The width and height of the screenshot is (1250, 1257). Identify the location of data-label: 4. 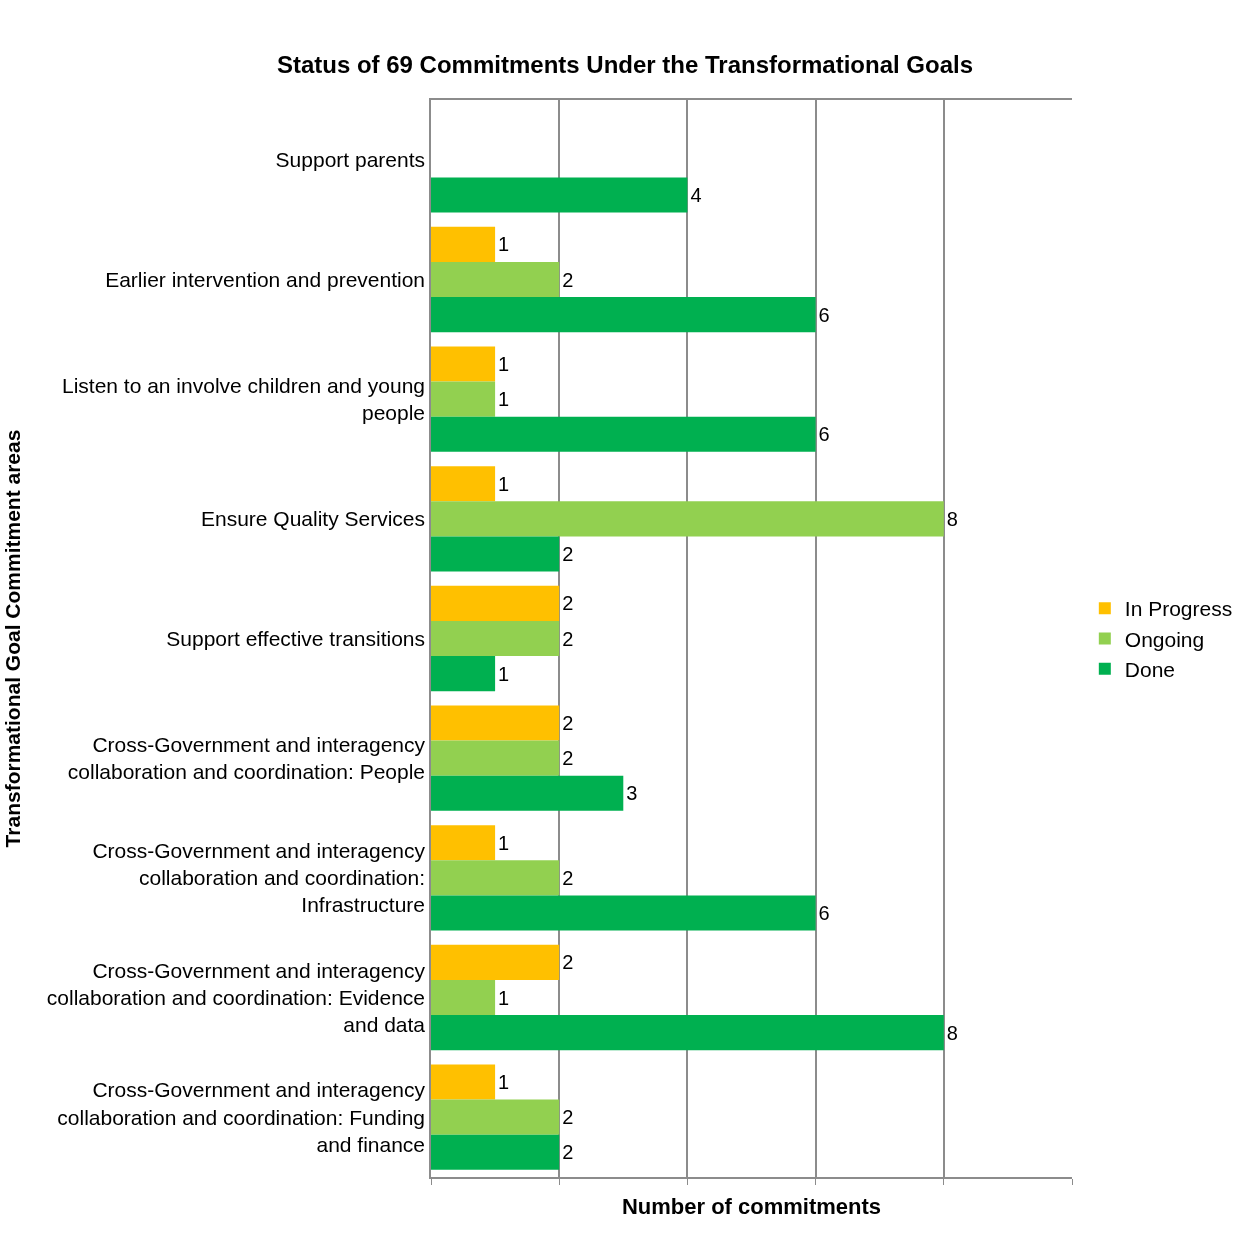
(696, 194).